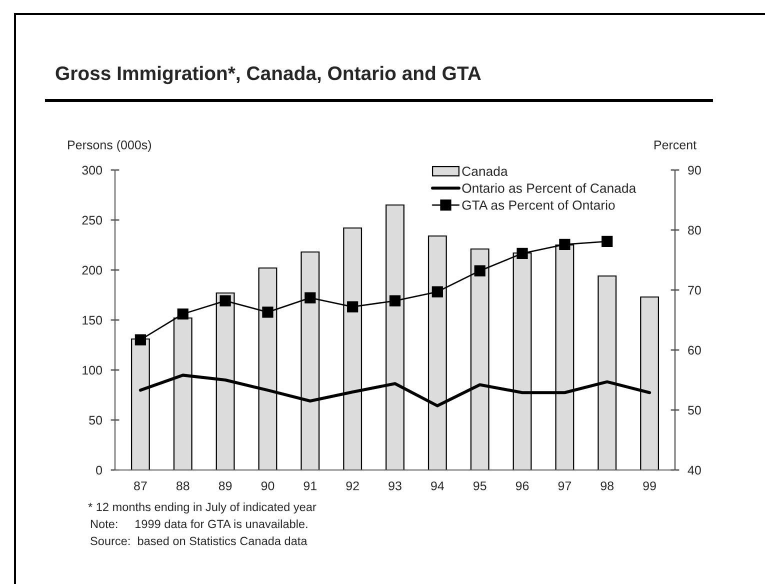  Describe the element at coordinates (694, 410) in the screenshot. I see `y2-tick-label: 50` at that location.